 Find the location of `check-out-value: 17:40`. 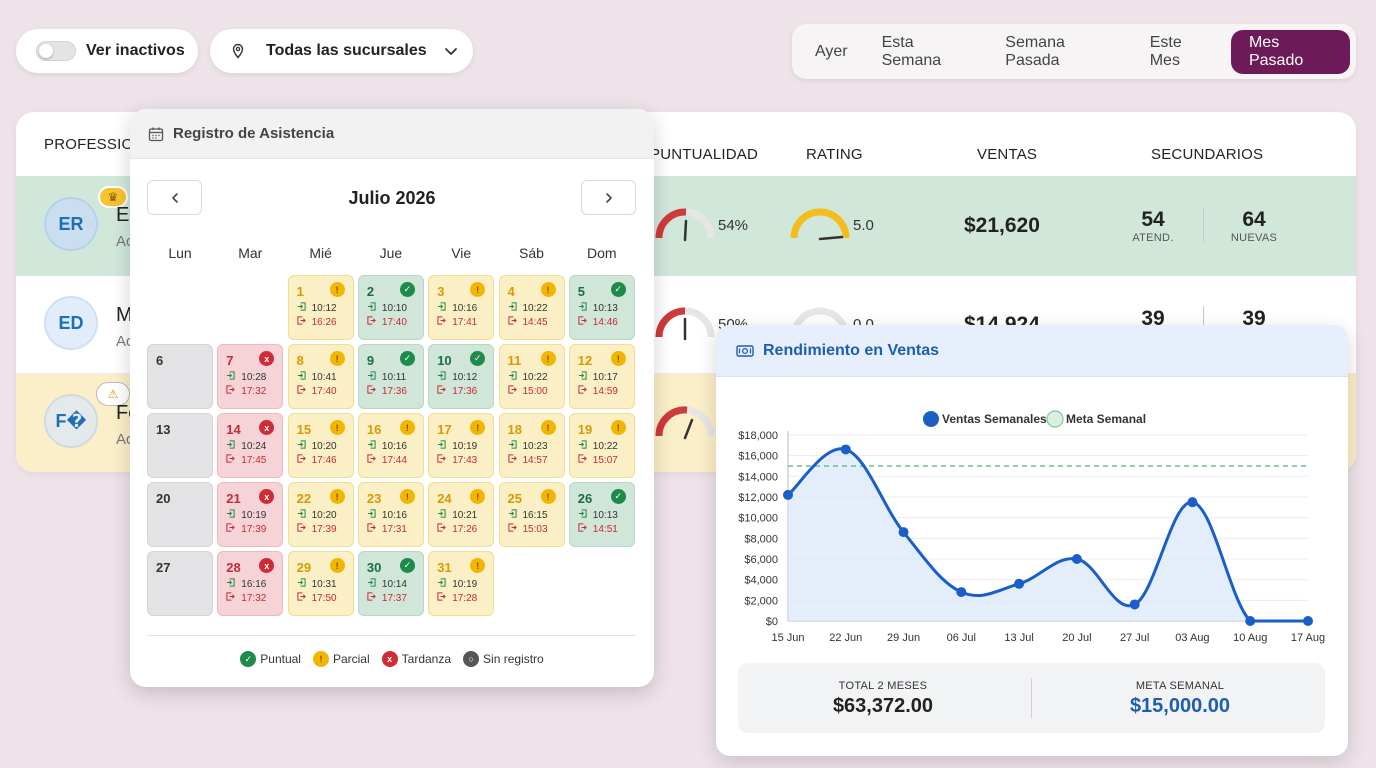

check-out-value: 17:40 is located at coordinates (394, 322).